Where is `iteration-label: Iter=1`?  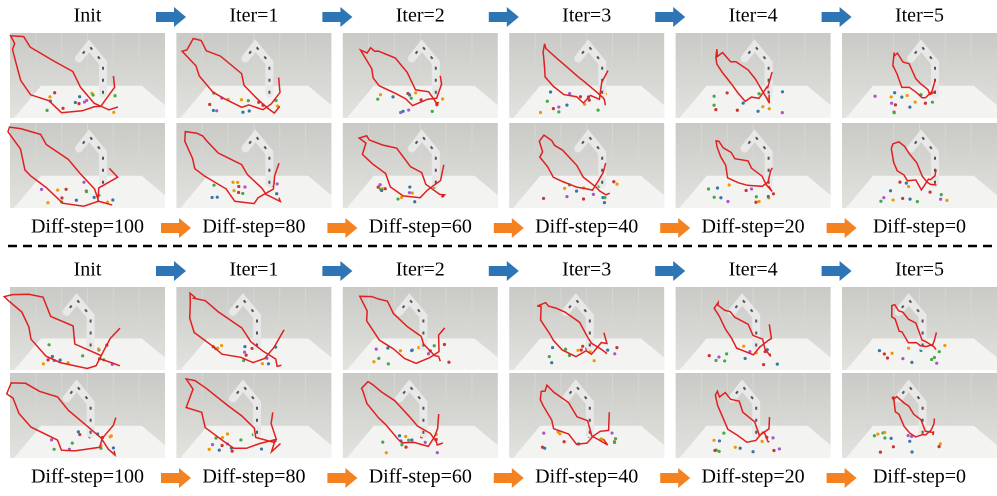
iteration-label: Iter=1 is located at coordinates (253, 16).